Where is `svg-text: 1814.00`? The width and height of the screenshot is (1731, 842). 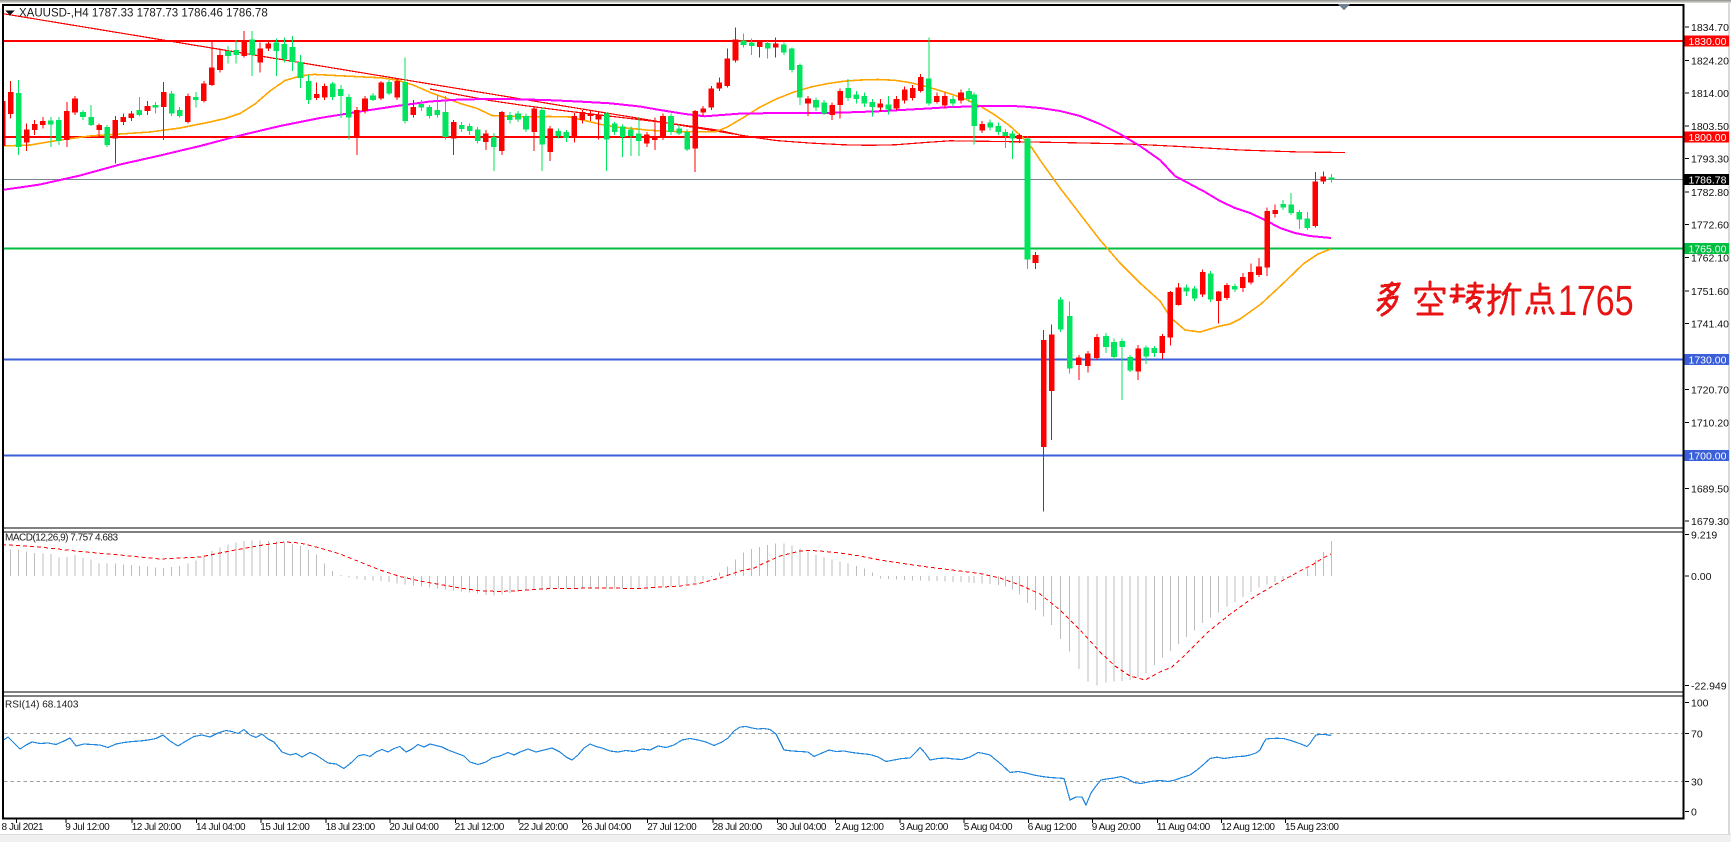 svg-text: 1814.00 is located at coordinates (1710, 94).